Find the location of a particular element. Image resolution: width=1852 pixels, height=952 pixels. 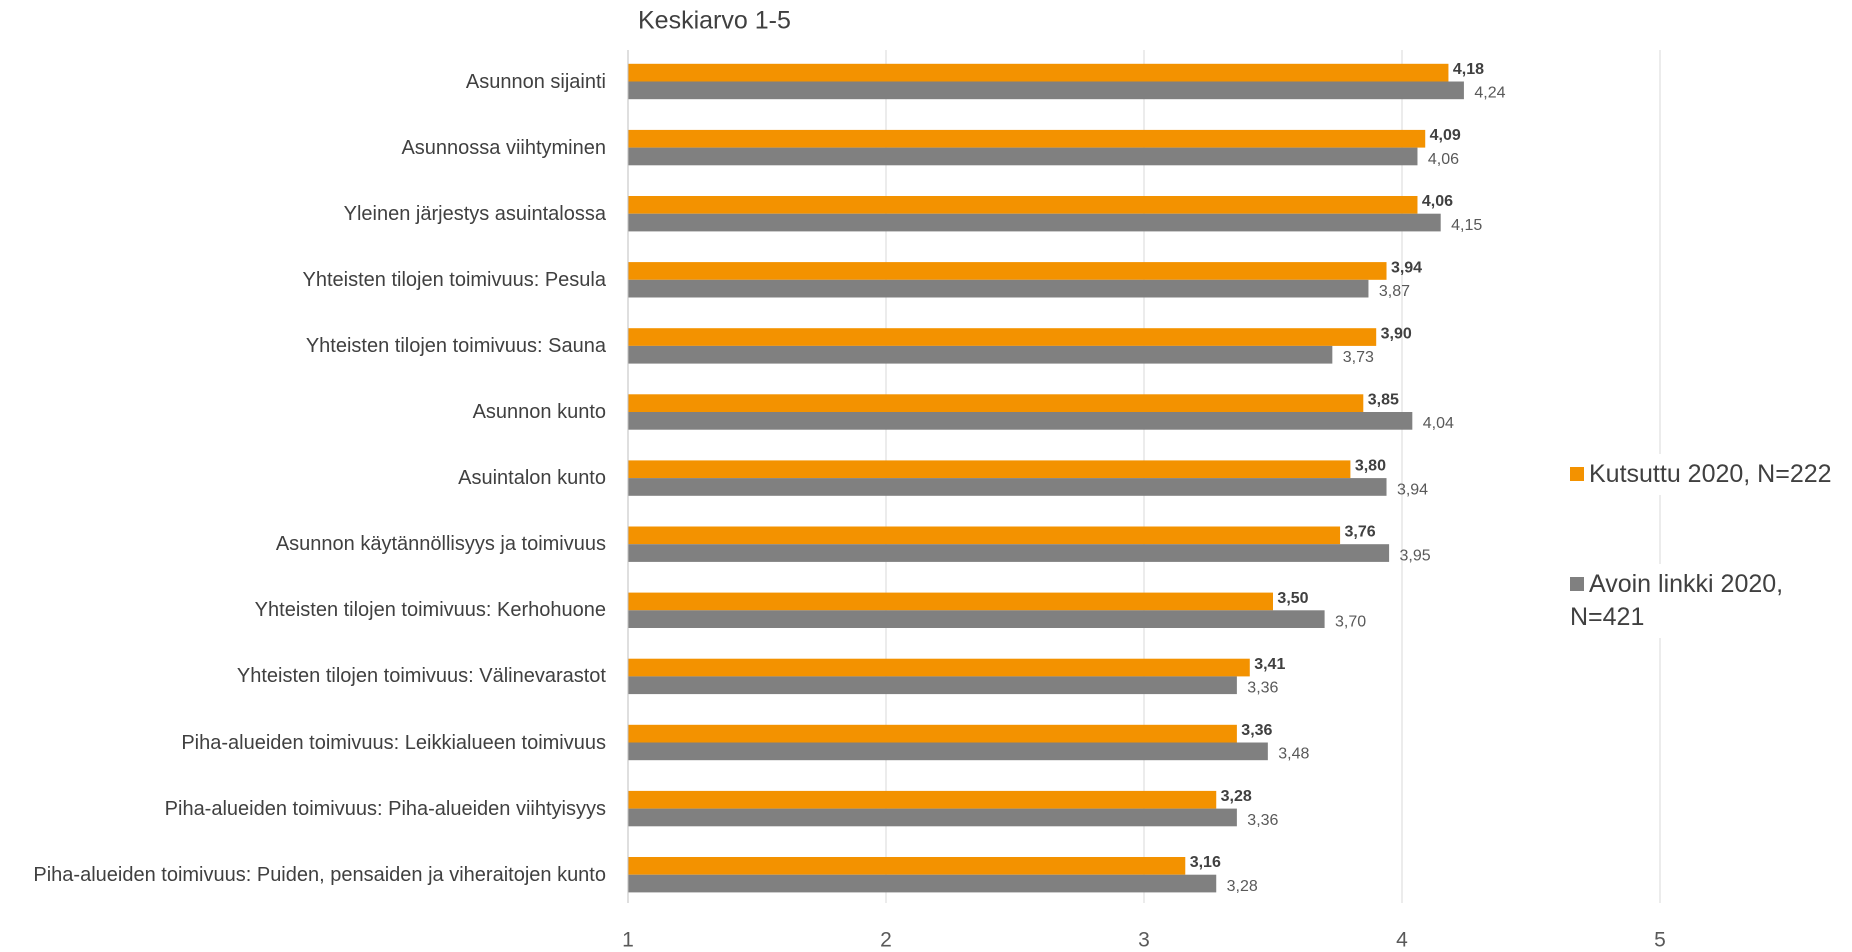

value-label: 3,87 is located at coordinates (1394, 291).